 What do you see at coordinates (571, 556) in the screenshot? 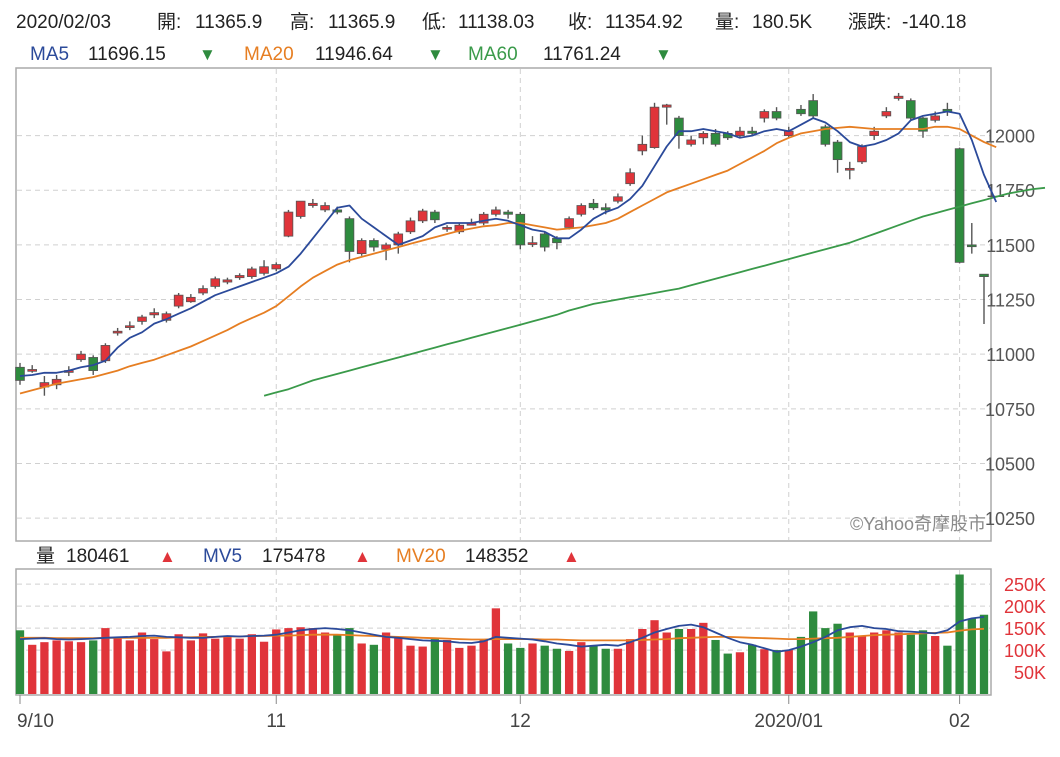
I see `legend-mv20-arrow-icon: ▲` at bounding box center [571, 556].